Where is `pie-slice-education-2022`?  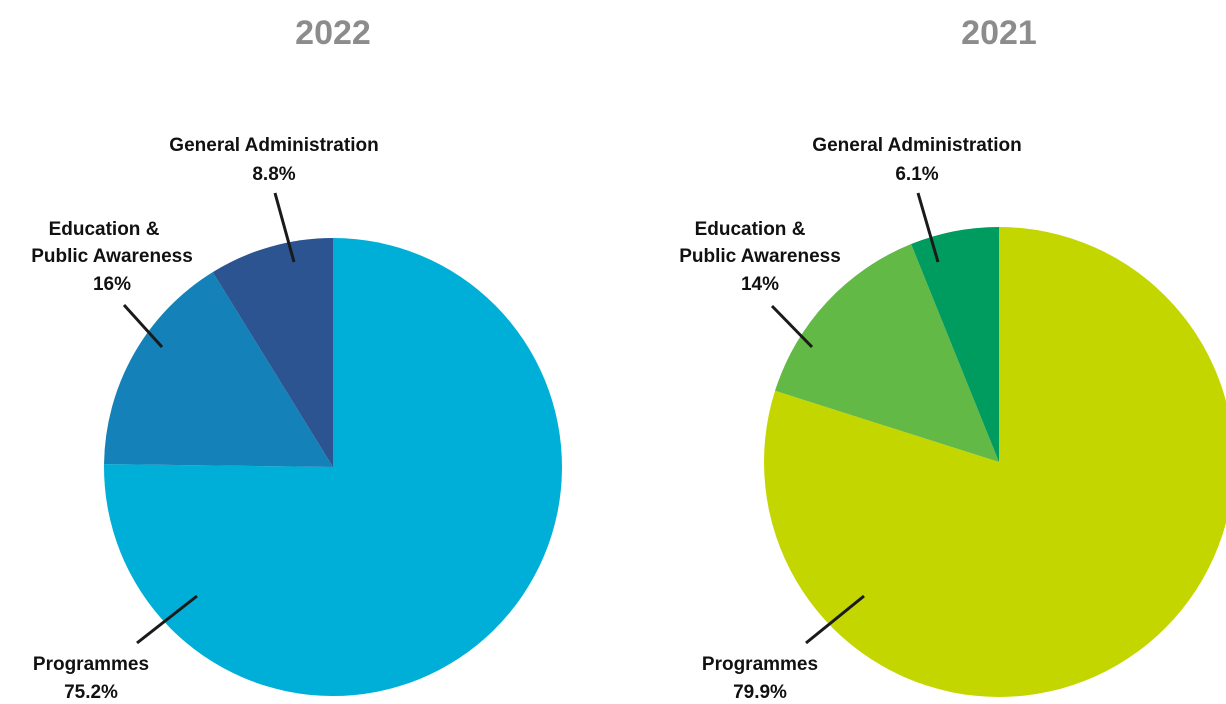
pie-slice-education-2022 is located at coordinates (218, 369).